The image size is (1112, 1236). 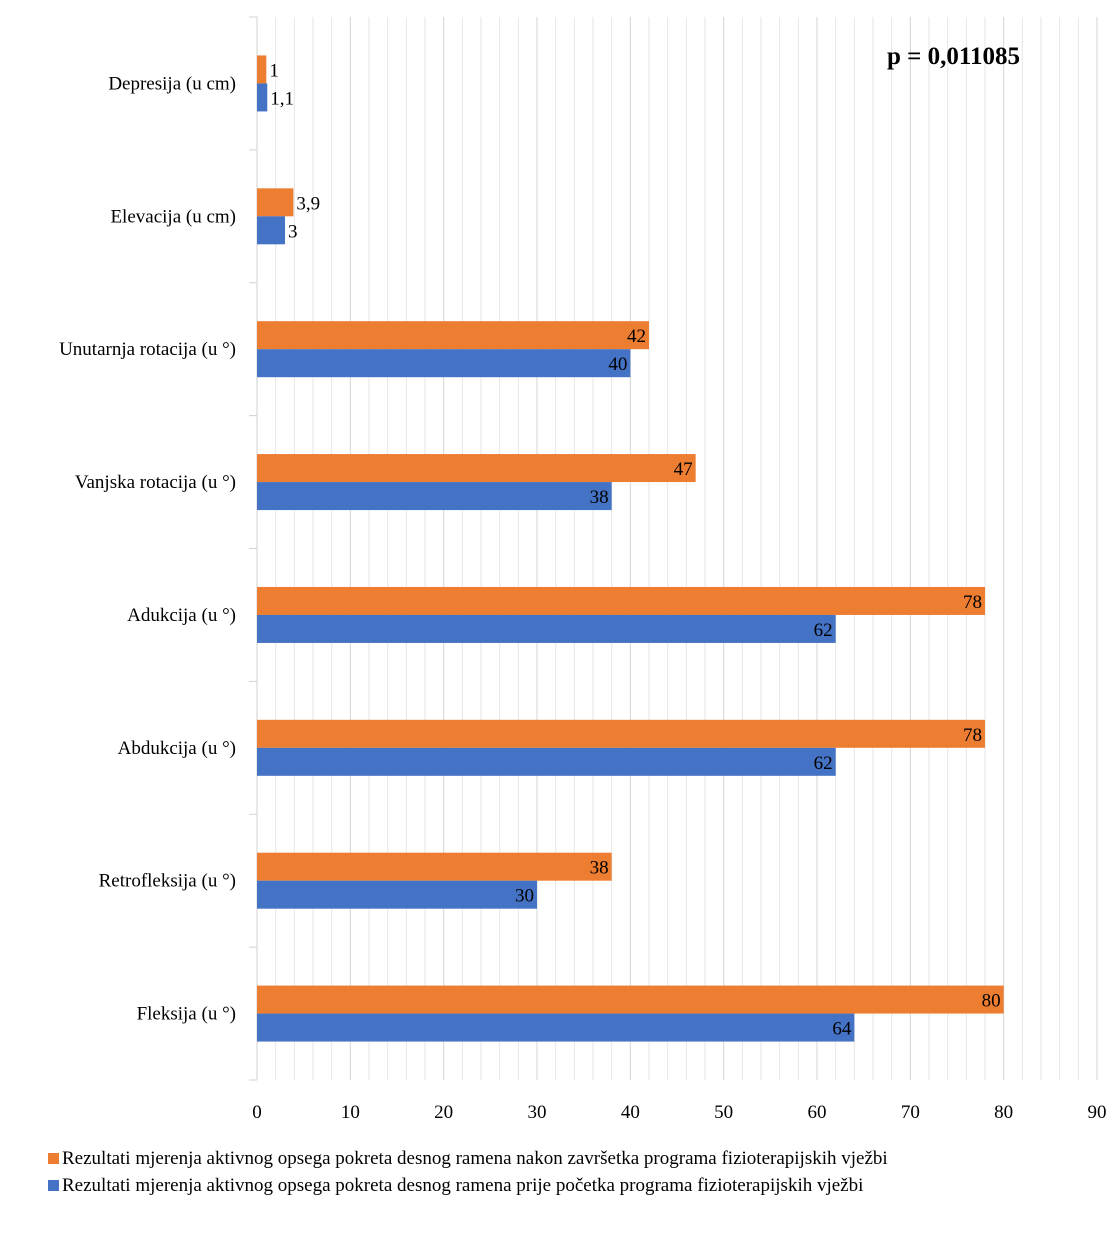 I want to click on bar-value-label: 80, so click(x=991, y=1001).